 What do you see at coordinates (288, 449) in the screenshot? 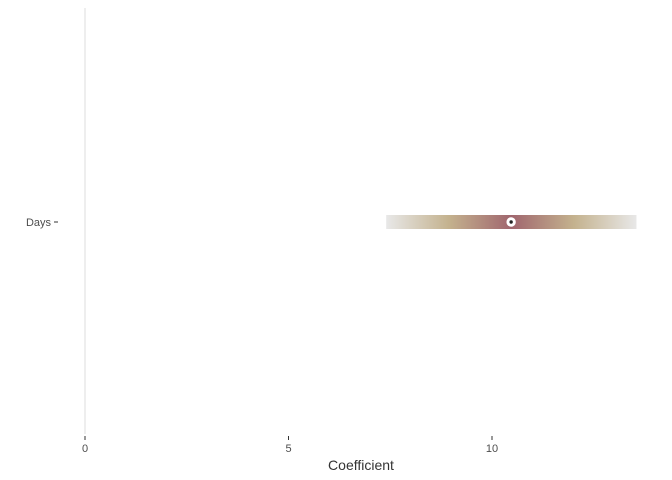
I see `x-tick-label: 5` at bounding box center [288, 449].